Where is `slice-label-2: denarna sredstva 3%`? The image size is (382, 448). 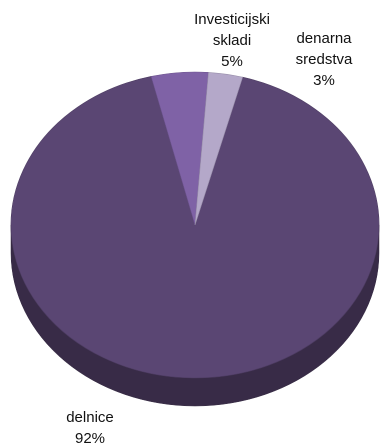 slice-label-2: denarna sredstva 3% is located at coordinates (324, 59).